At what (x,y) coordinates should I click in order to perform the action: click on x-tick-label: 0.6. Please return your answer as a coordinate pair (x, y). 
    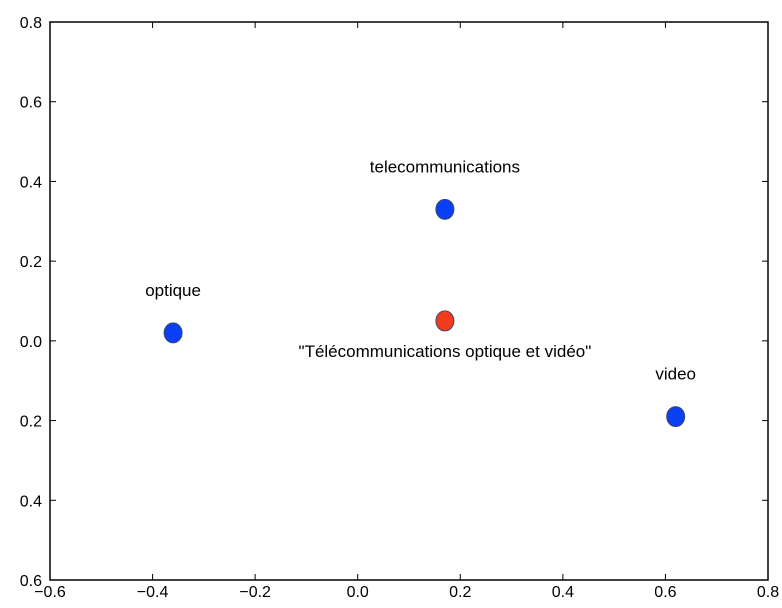
    Looking at the image, I should click on (665, 592).